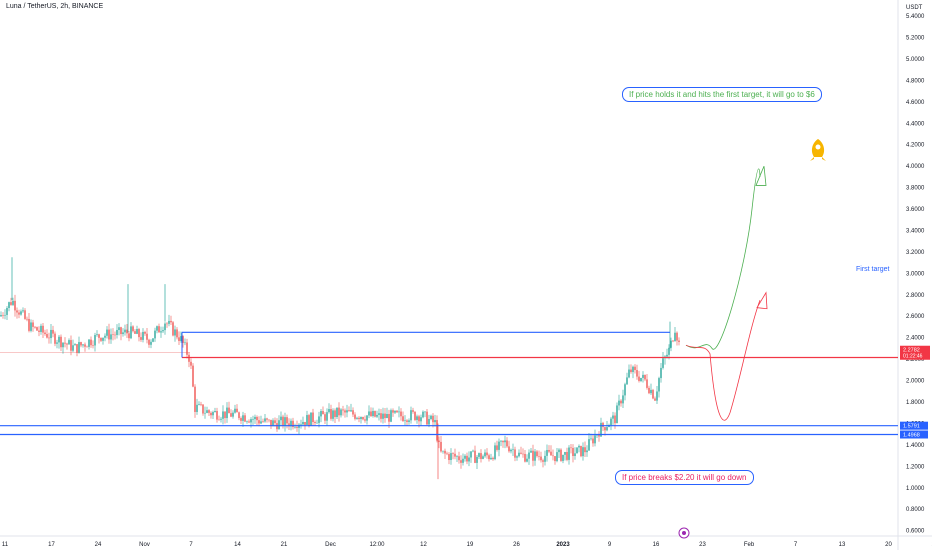 The image size is (932, 550). What do you see at coordinates (684, 477) in the screenshot?
I see `bearish-scenario-note: If price breaks $2.20 it will go down` at bounding box center [684, 477].